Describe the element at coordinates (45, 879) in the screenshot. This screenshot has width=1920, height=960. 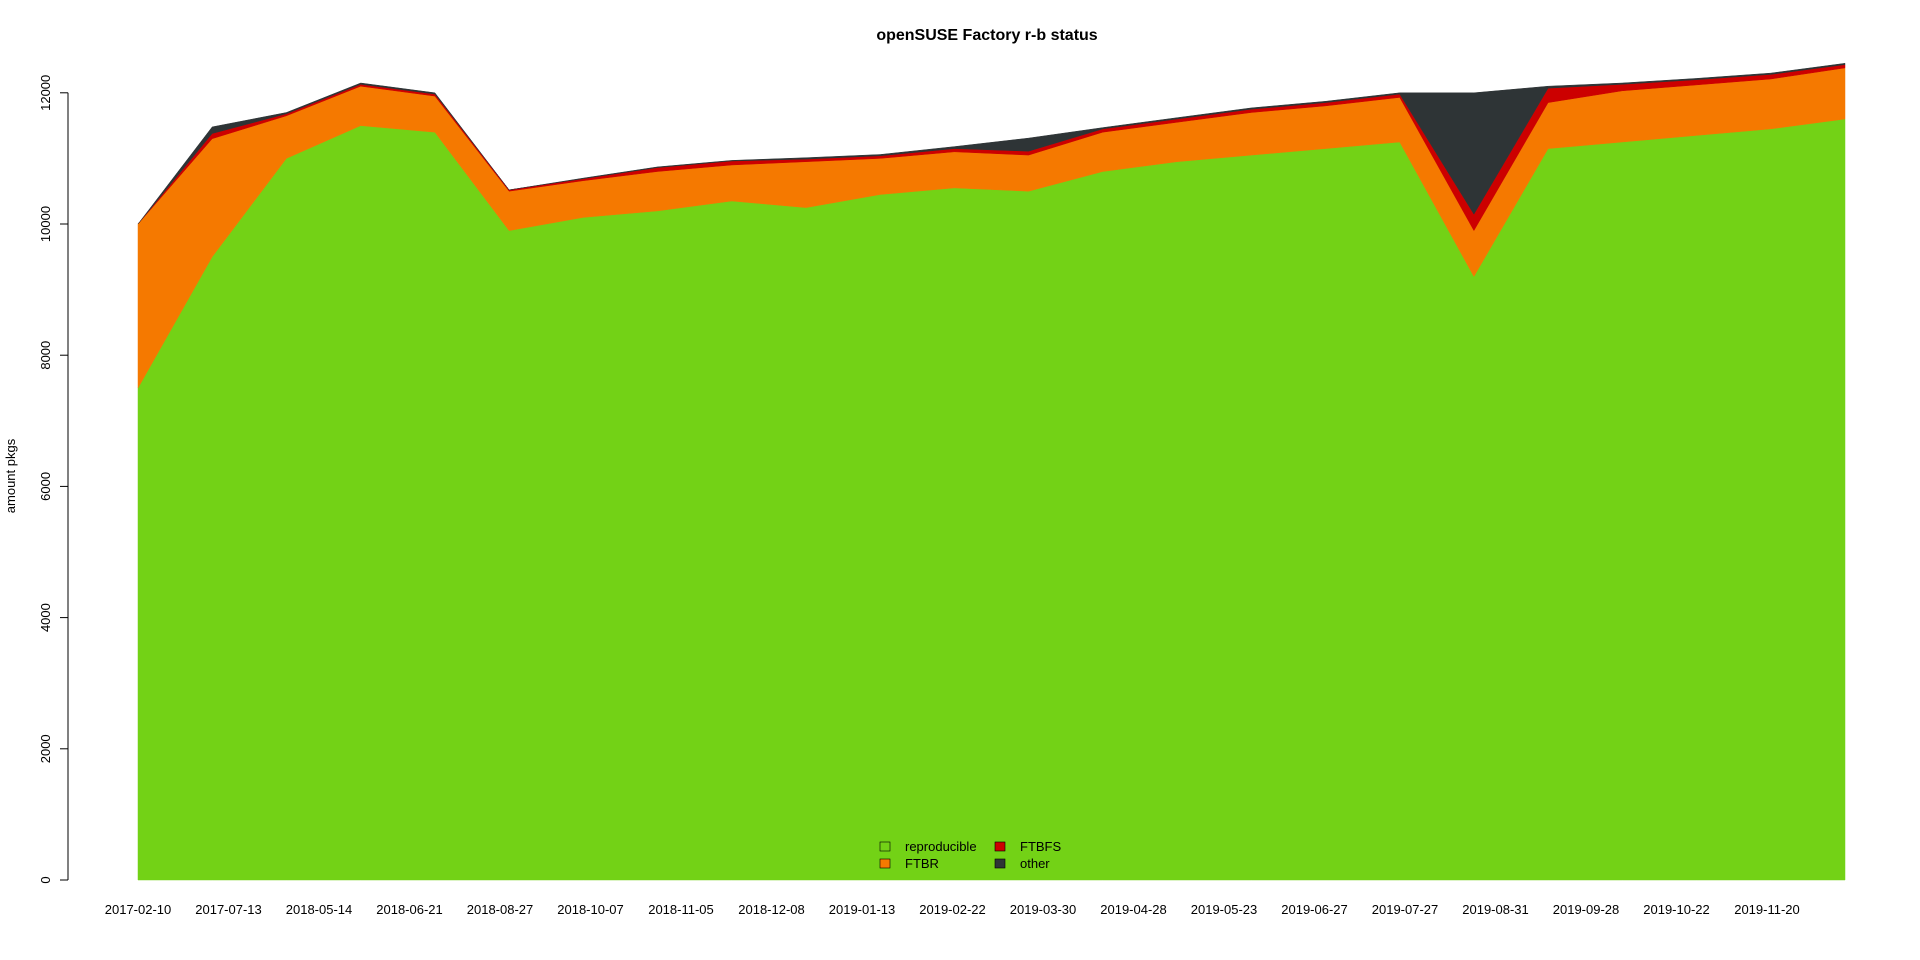
I see `y-tick-label: 0` at that location.